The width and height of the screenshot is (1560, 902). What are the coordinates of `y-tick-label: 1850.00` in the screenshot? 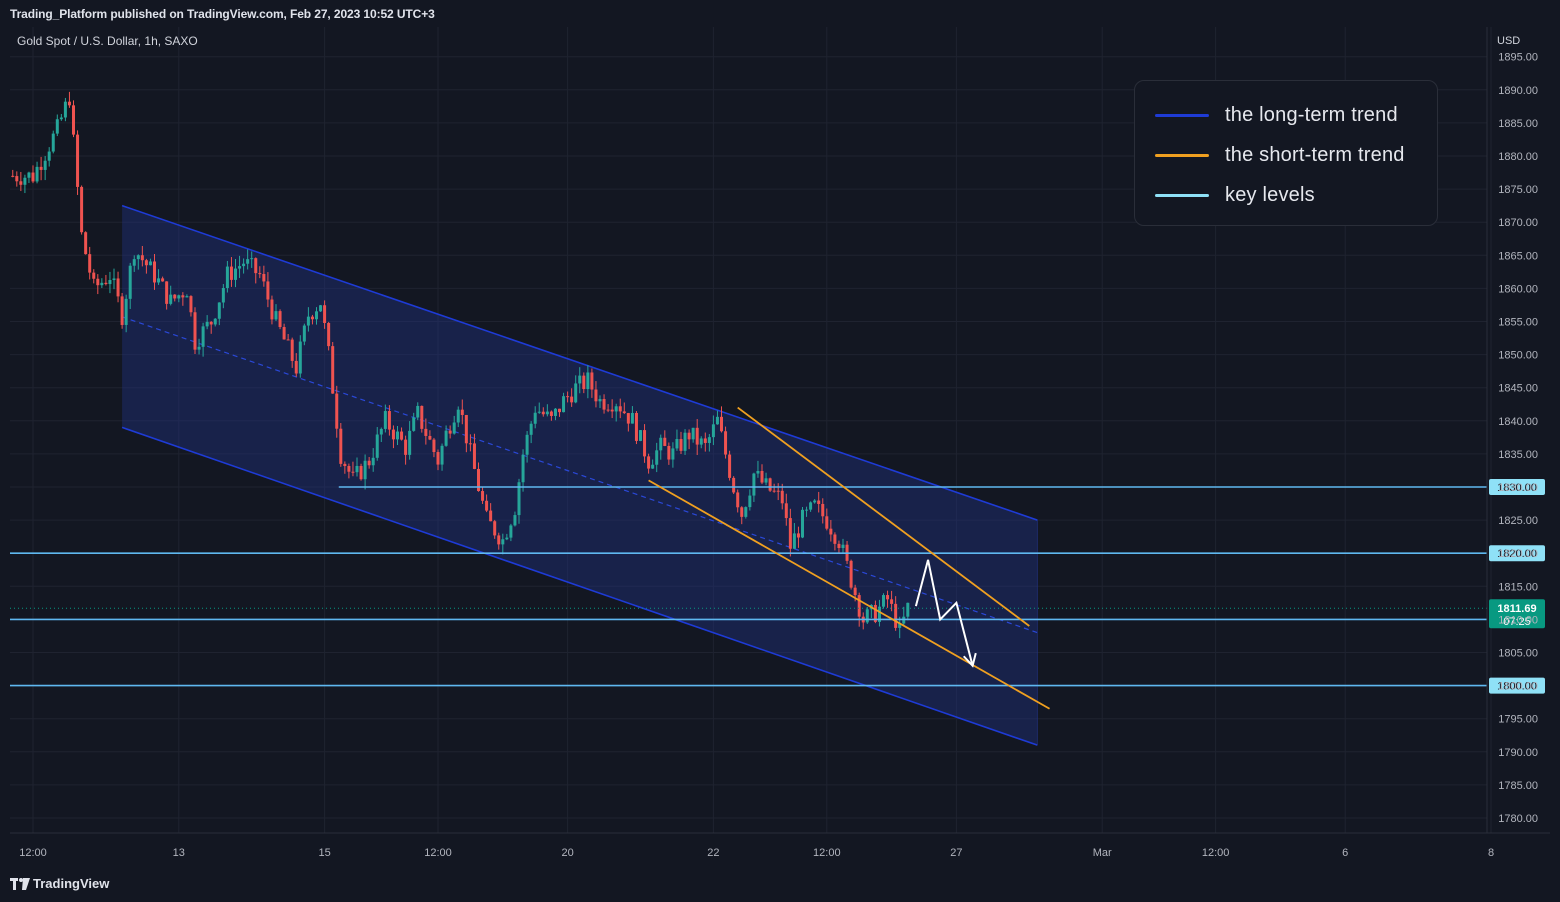 It's located at (1518, 356).